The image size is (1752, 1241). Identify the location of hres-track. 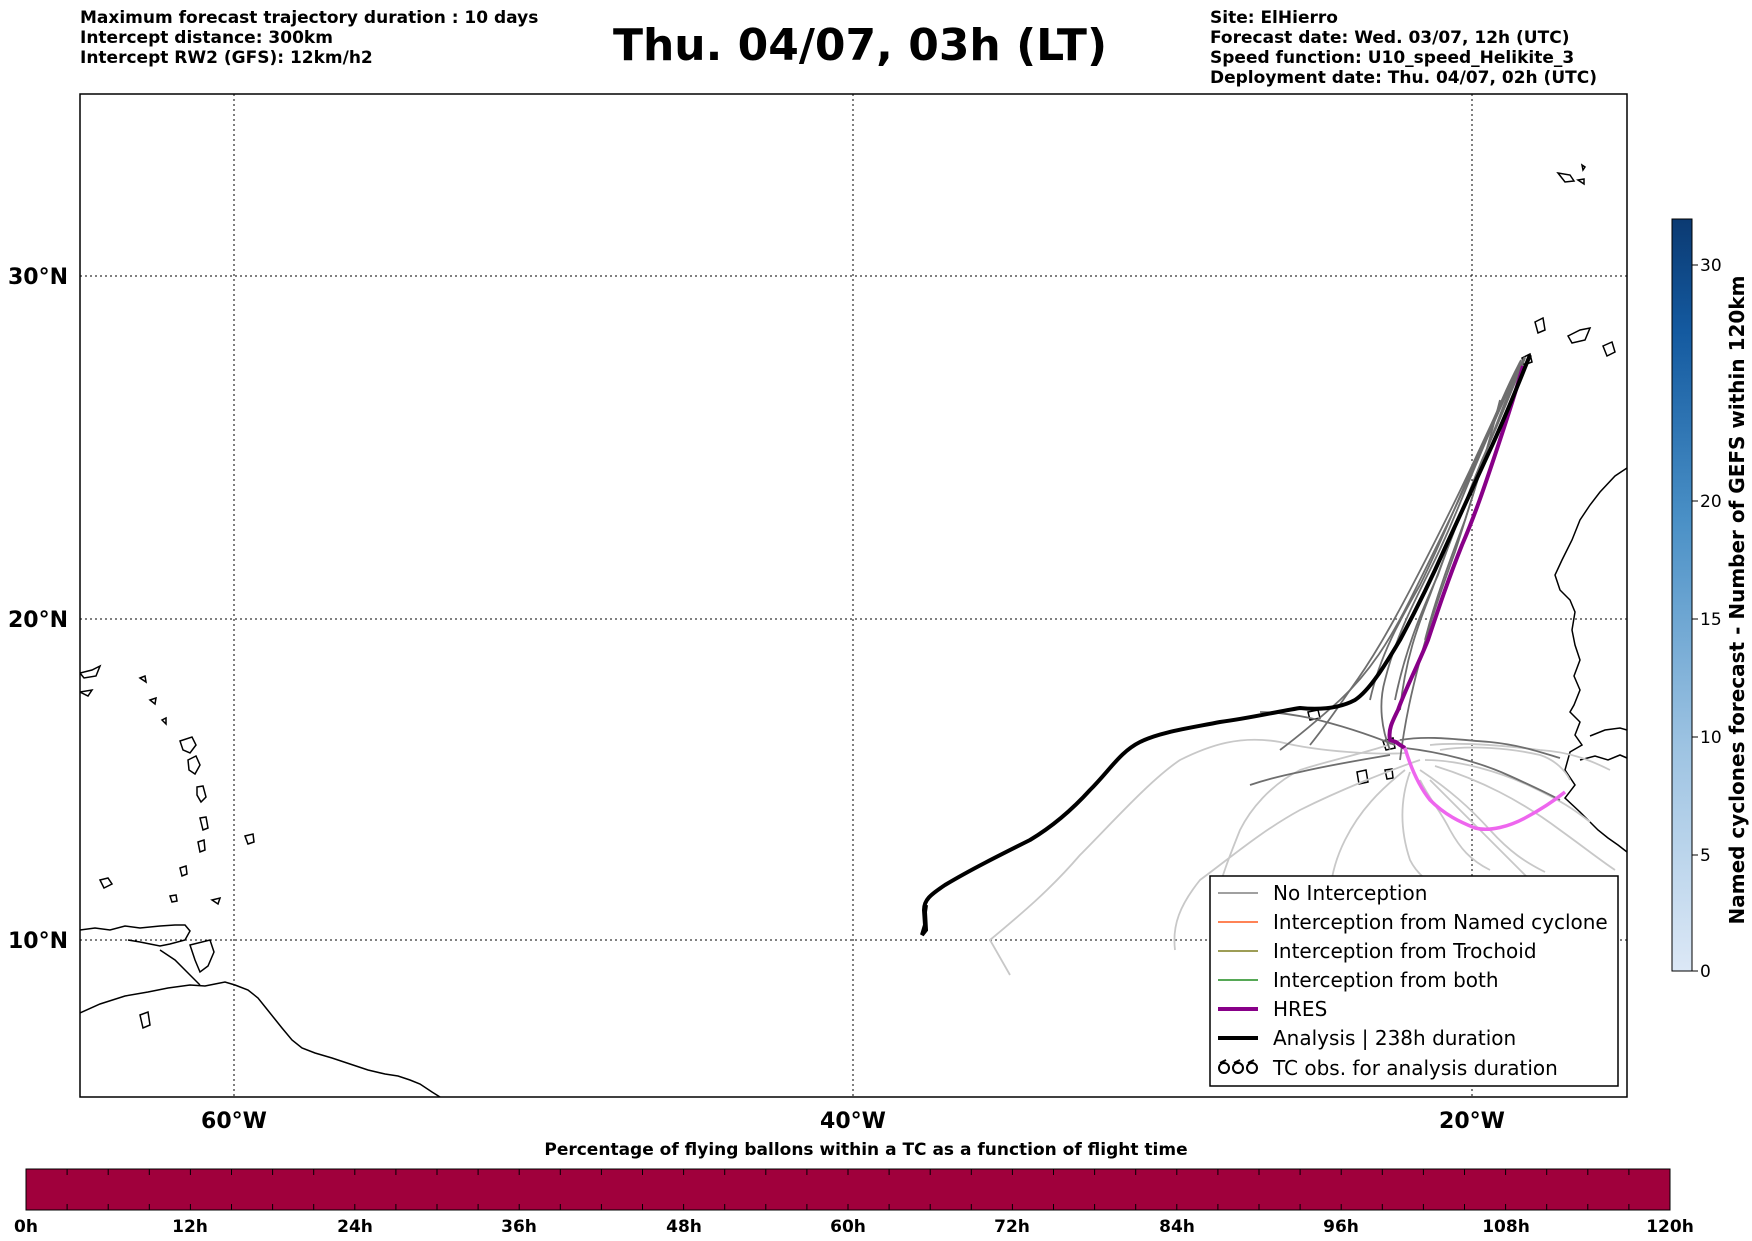
(1456, 557).